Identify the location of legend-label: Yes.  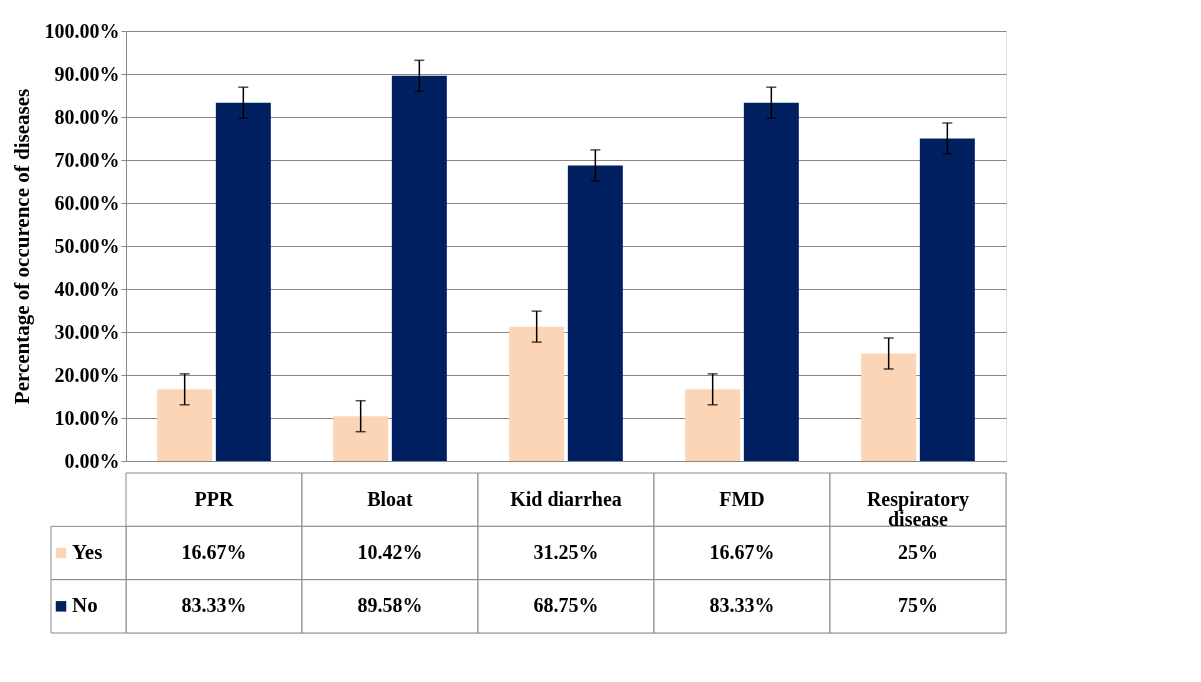
(87, 552).